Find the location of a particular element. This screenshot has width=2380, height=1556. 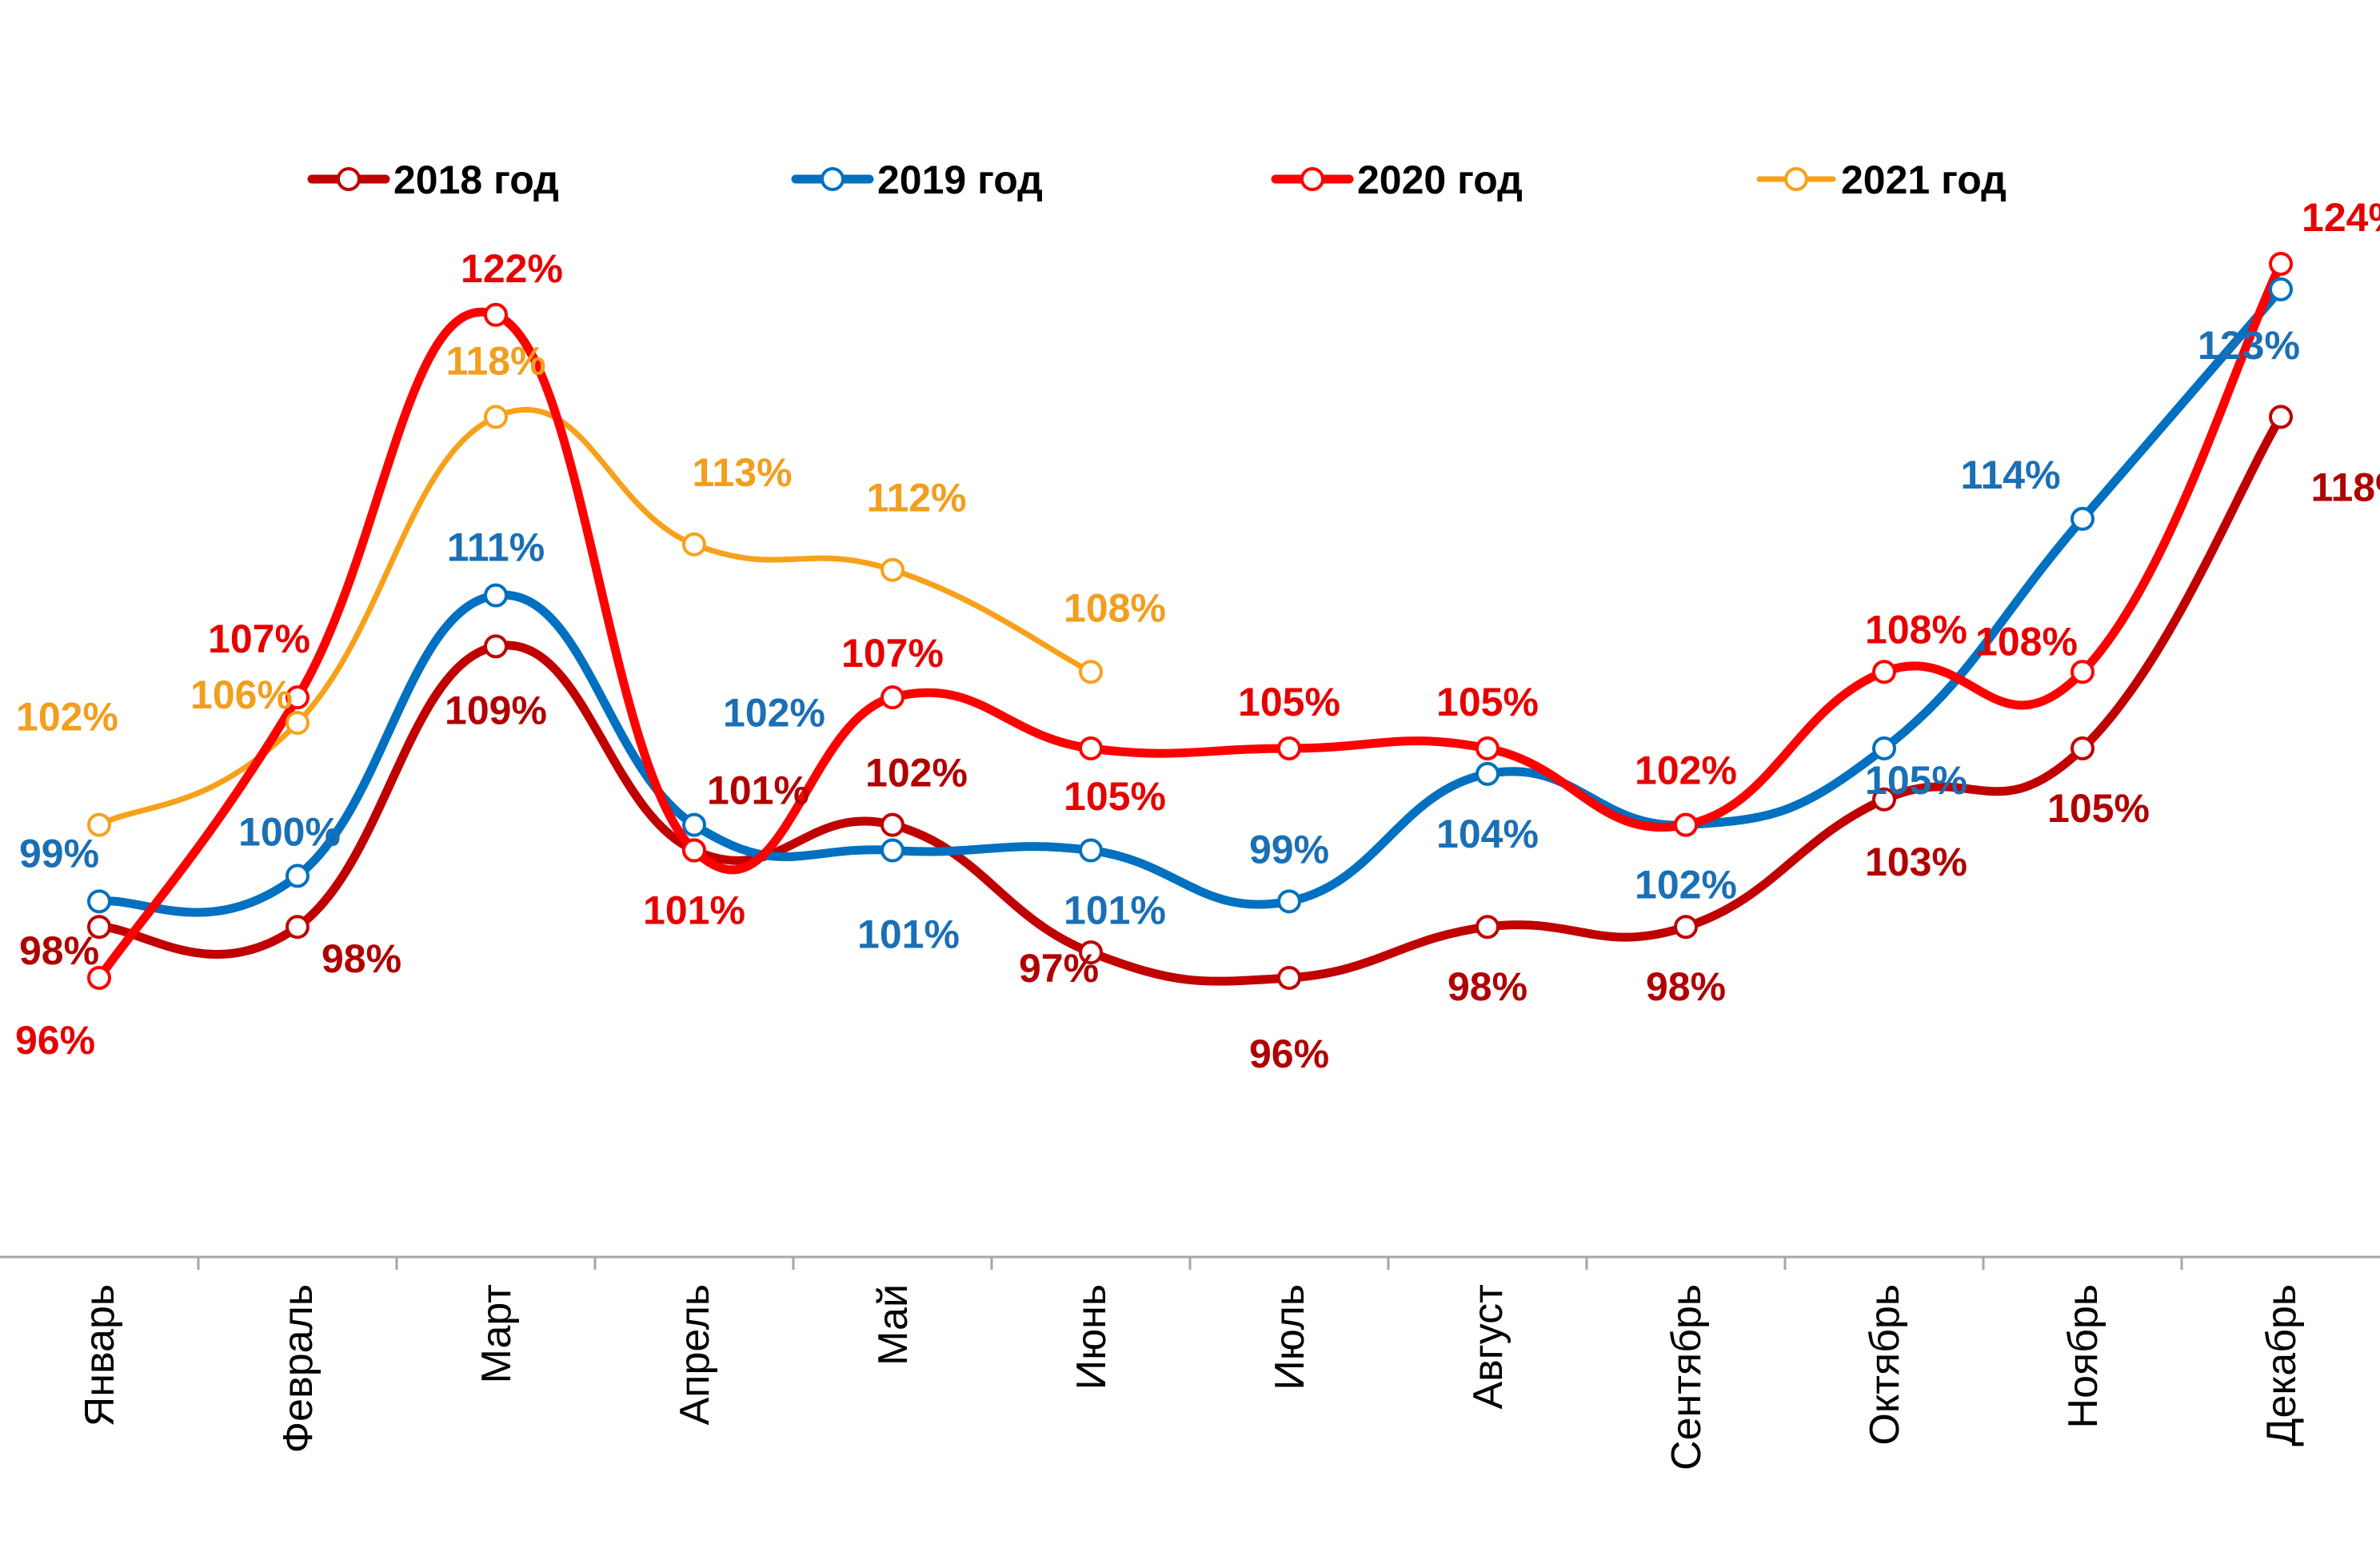

data-point-2020-год-1 is located at coordinates (99, 978).